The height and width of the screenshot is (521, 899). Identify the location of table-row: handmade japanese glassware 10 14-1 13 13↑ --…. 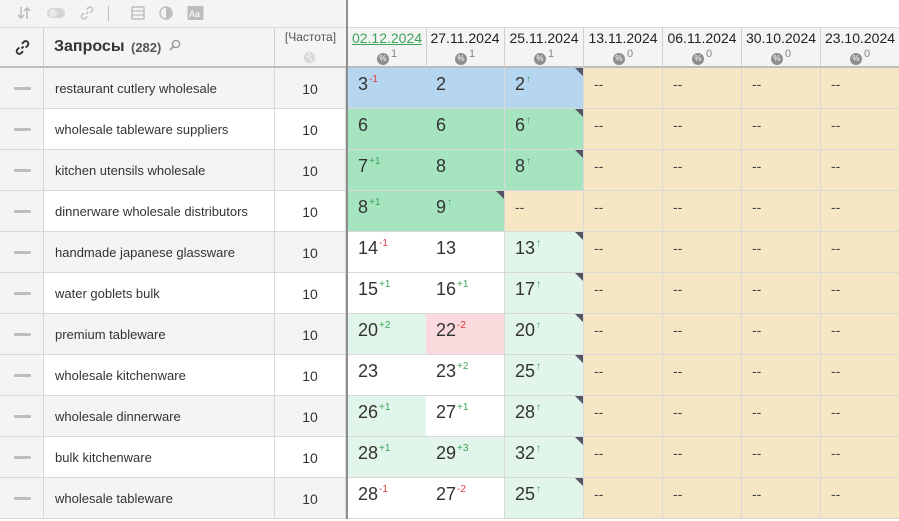
(449, 252).